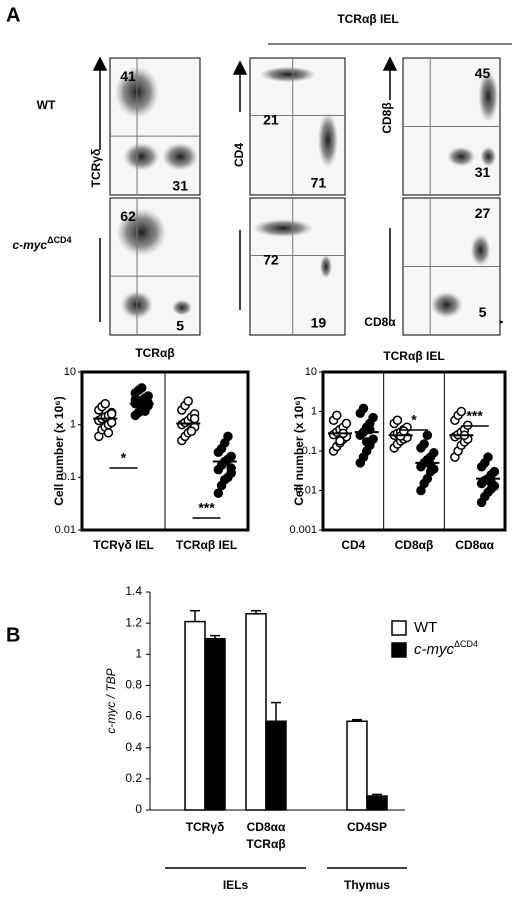  I want to click on x-tick-label: CD4SP, so click(367, 827).